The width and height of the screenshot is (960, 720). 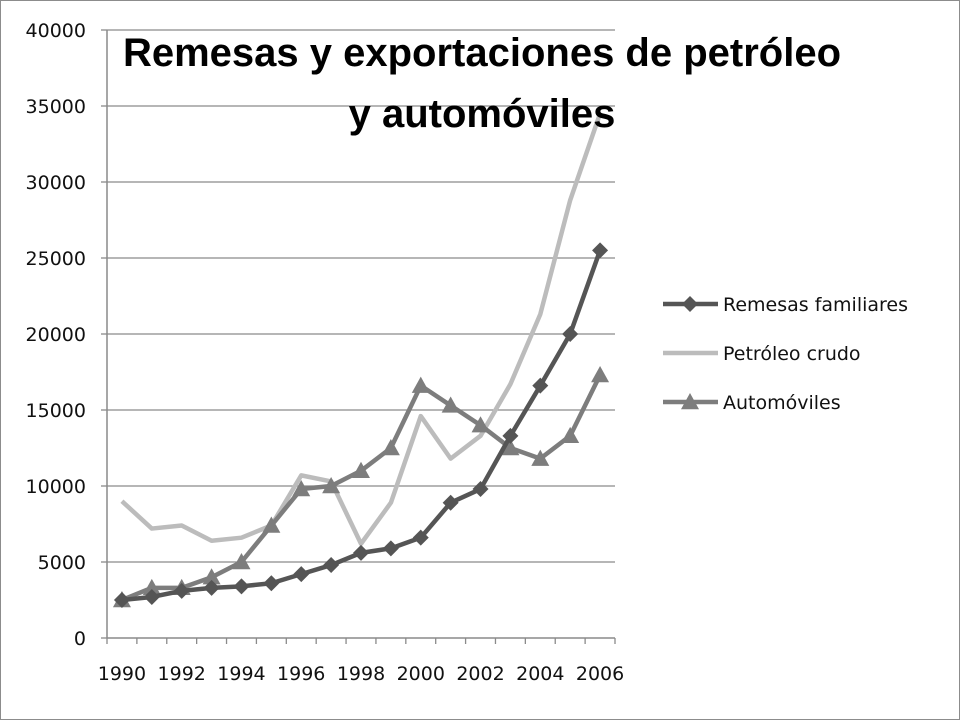 What do you see at coordinates (181, 590) in the screenshot?
I see `data-point-0-1992` at bounding box center [181, 590].